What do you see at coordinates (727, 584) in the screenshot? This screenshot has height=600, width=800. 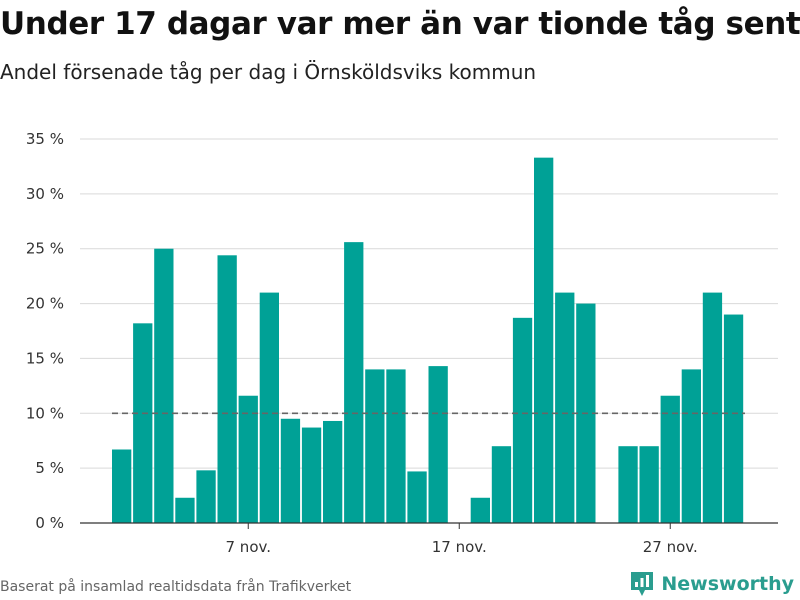 I see `brand-name: Newsworthy` at bounding box center [727, 584].